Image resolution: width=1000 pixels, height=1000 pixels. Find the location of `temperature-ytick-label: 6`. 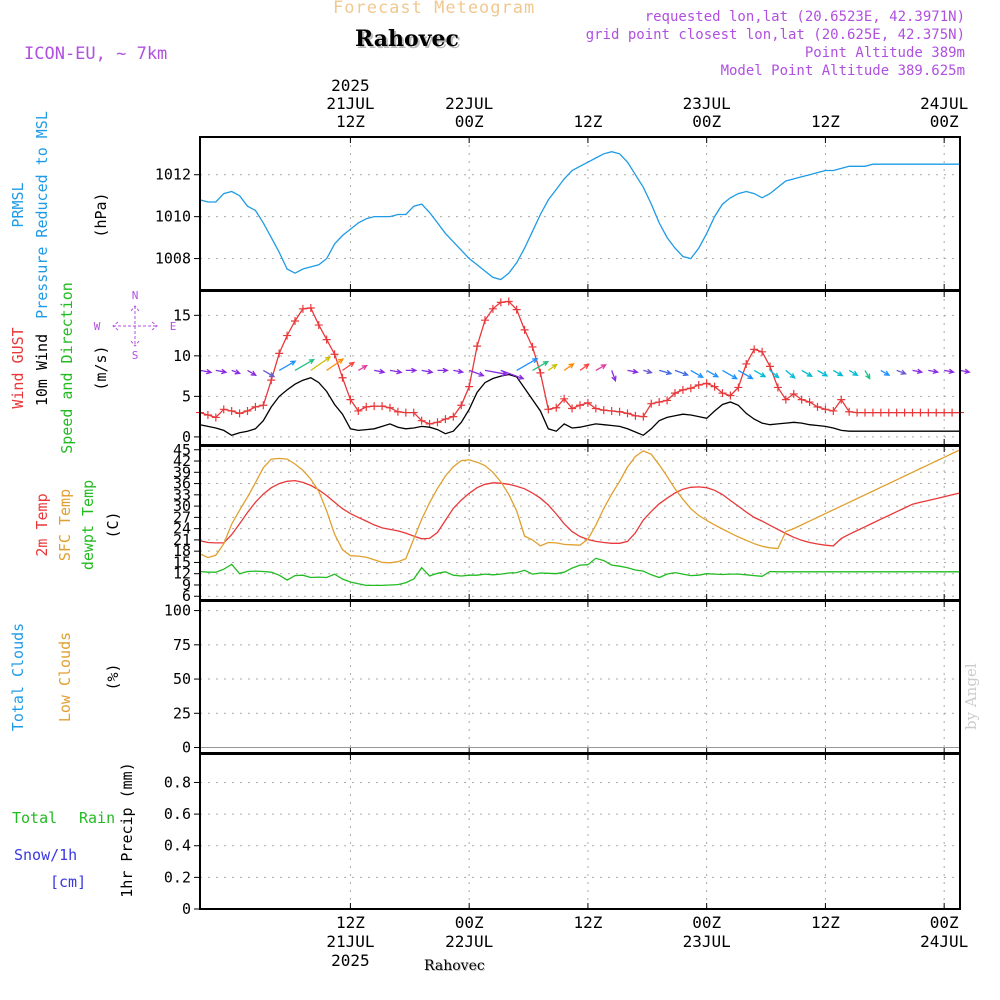

temperature-ytick-label: 6 is located at coordinates (186, 596).